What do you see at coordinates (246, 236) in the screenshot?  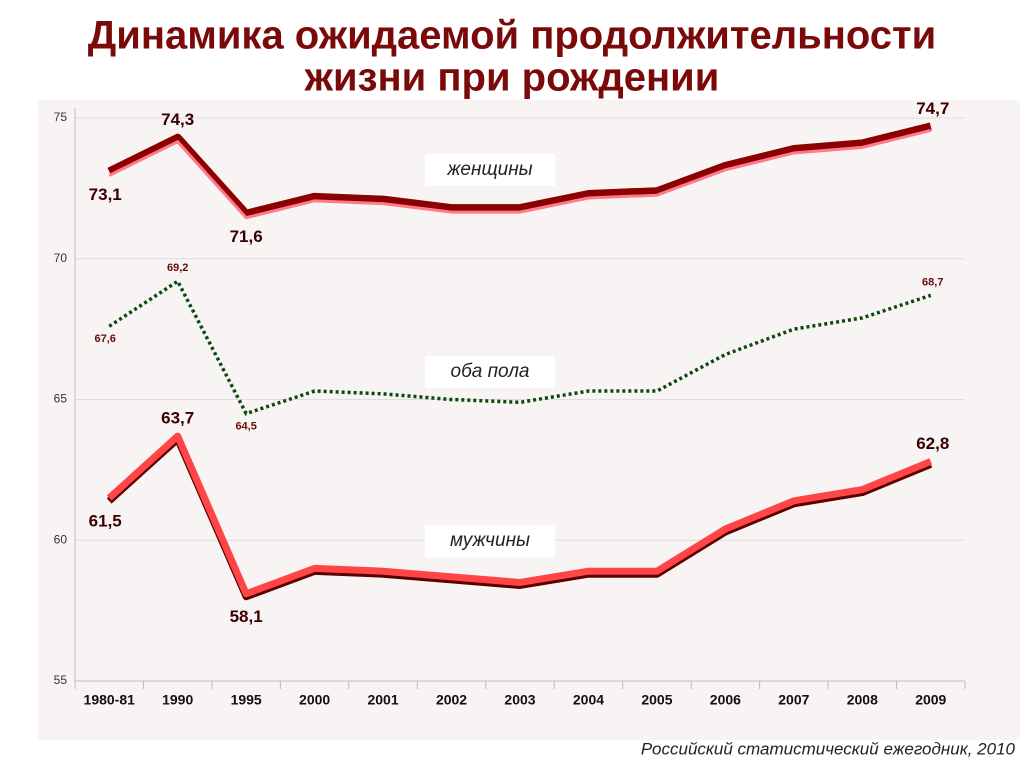 I see `value-label: 71,6` at bounding box center [246, 236].